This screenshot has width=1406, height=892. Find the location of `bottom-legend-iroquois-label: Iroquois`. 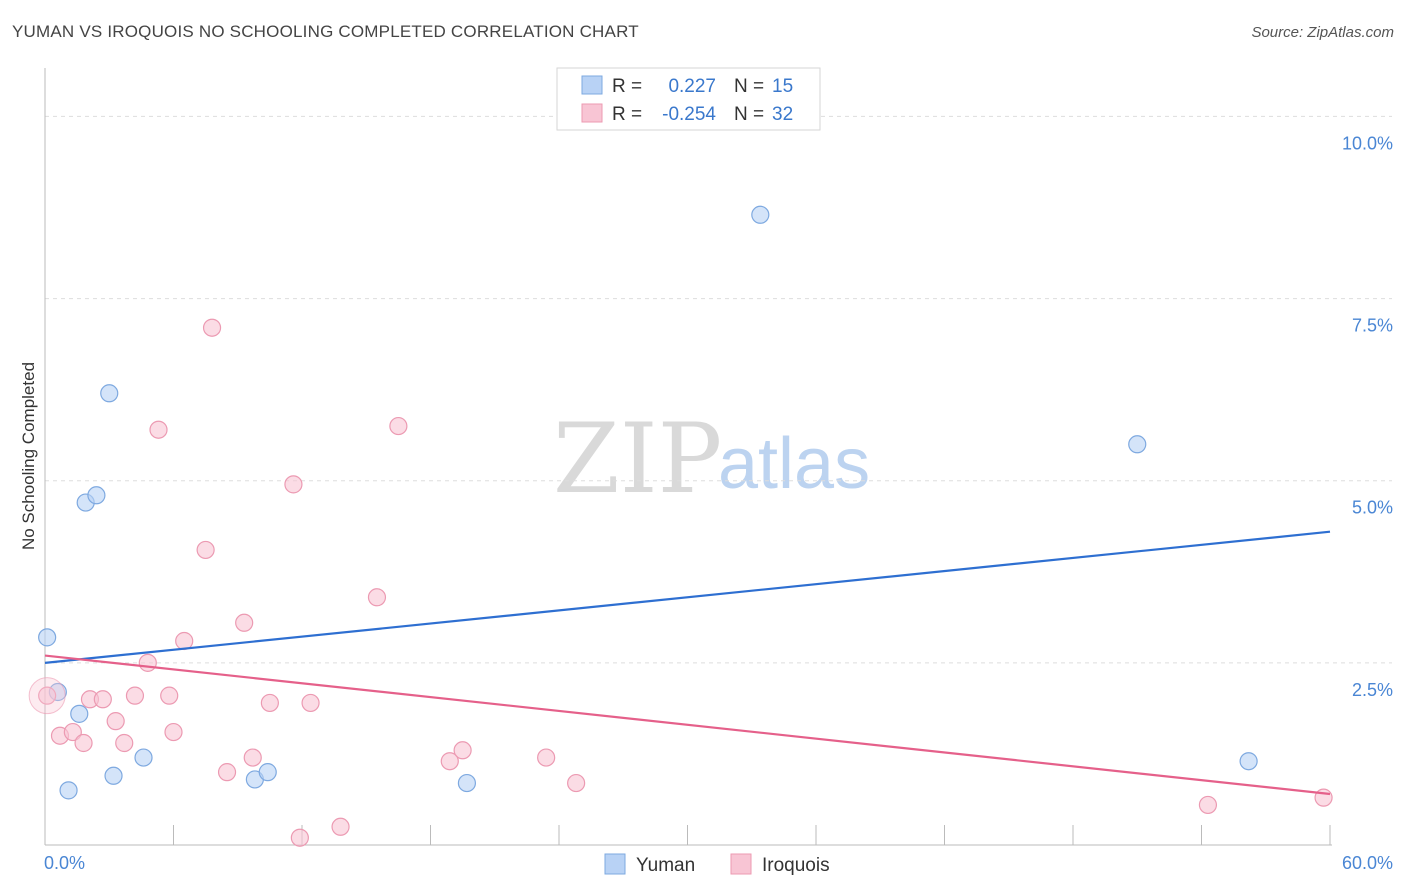

bottom-legend-iroquois-label: Iroquois is located at coordinates (796, 865).